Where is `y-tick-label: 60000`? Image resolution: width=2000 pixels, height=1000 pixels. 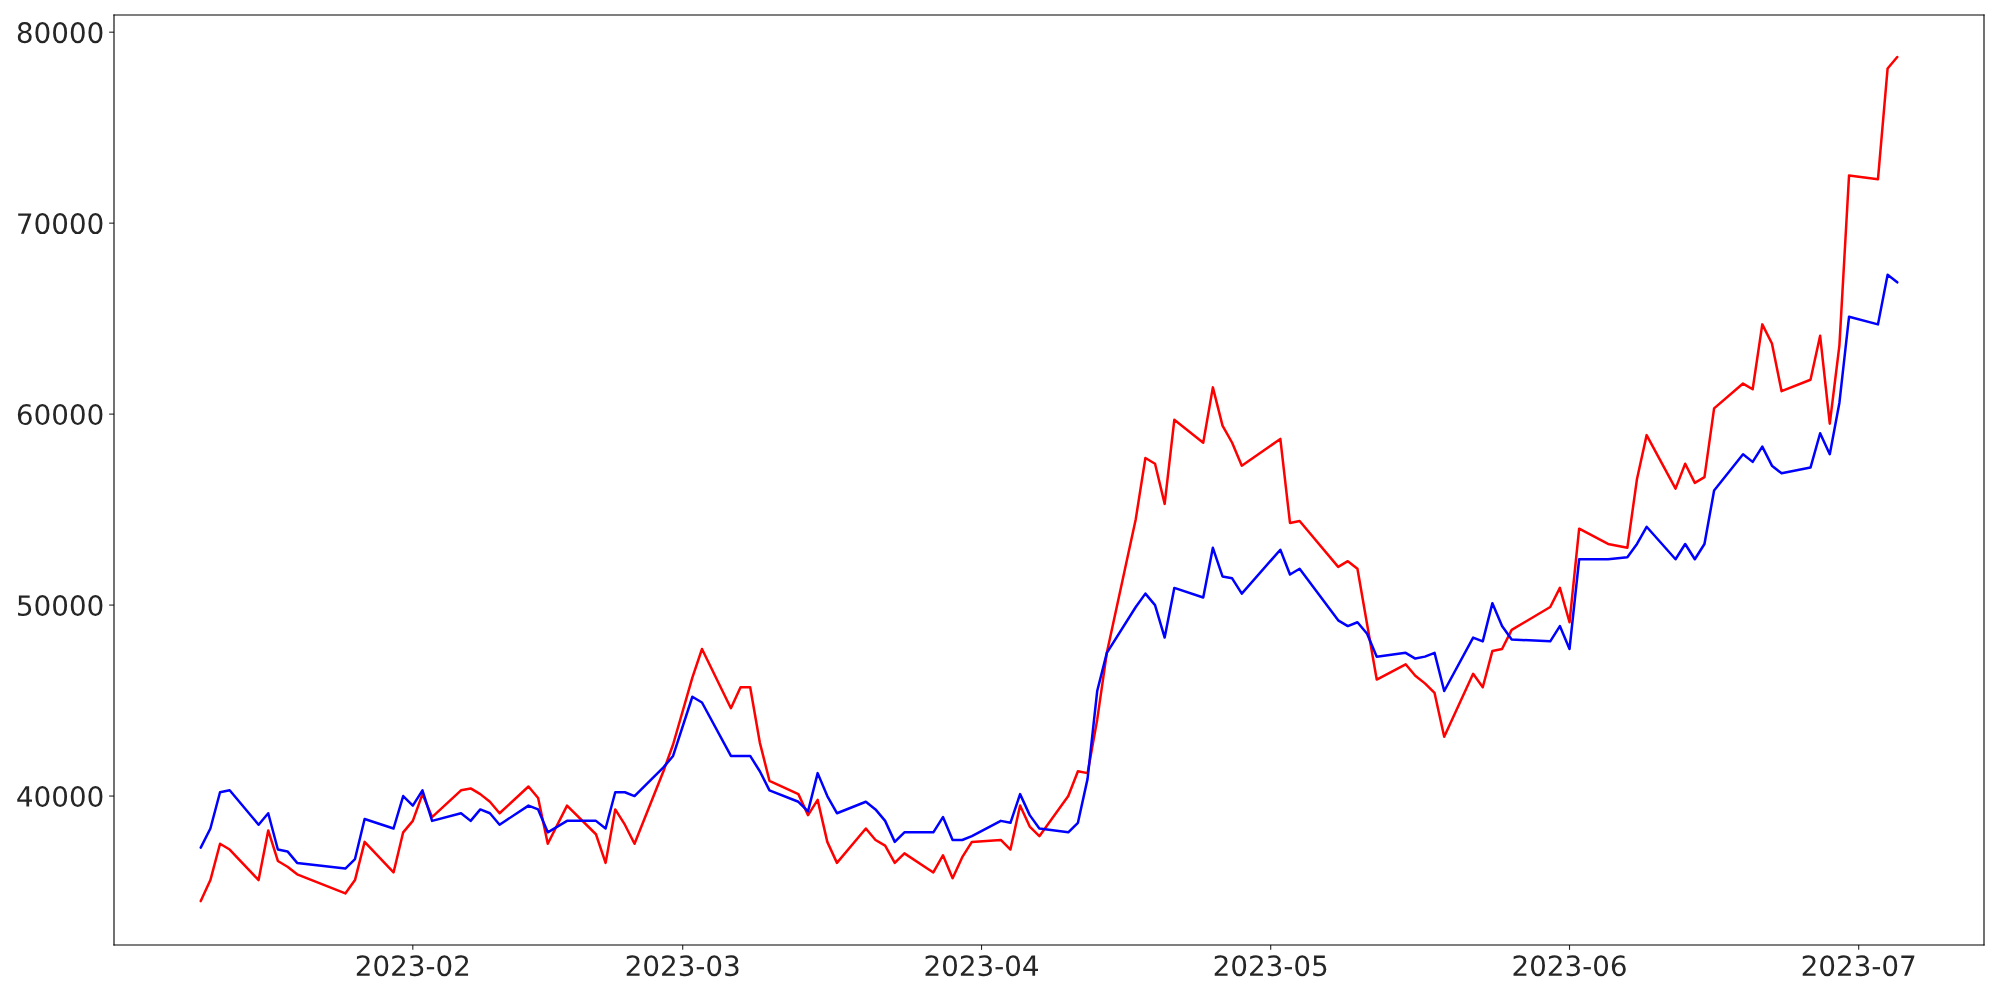
y-tick-label: 60000 is located at coordinates (60, 415).